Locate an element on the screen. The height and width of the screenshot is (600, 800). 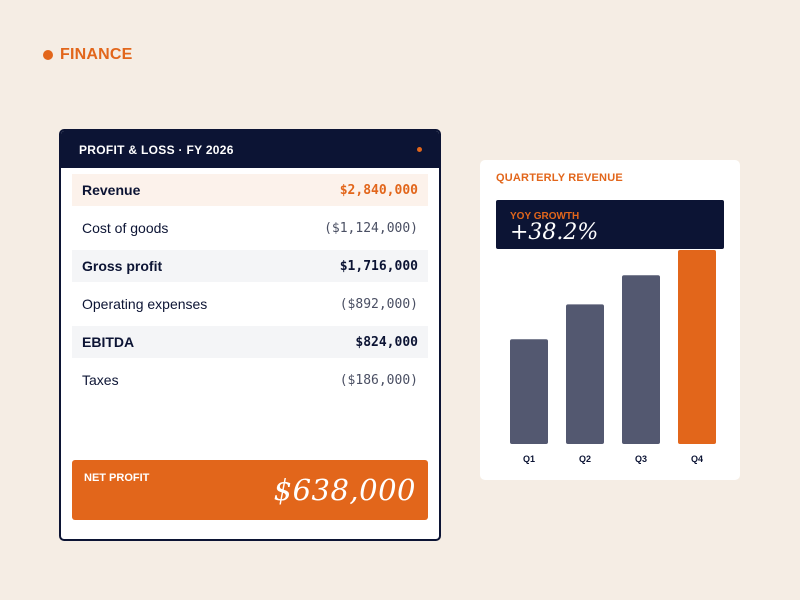
row-operating-expenses: Operating expenses ($892,000) is located at coordinates (250, 304).